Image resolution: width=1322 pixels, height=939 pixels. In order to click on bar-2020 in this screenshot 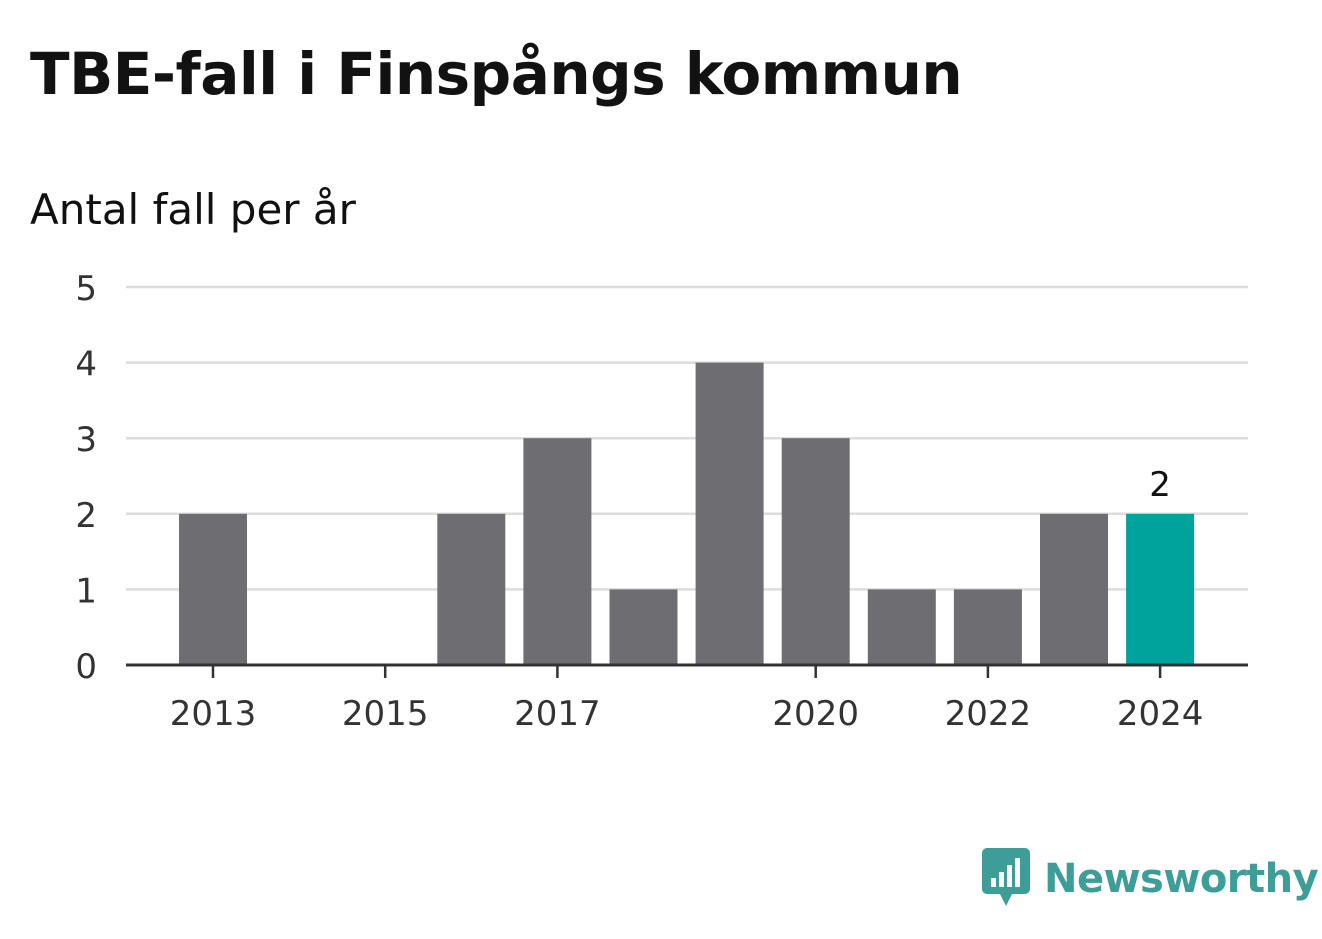, I will do `click(815, 551)`.